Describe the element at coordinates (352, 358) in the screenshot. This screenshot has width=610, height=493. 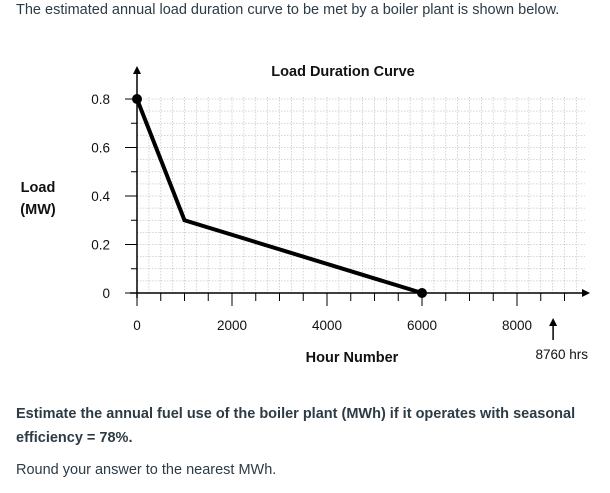
I see `x-axis-label: Hour Number` at that location.